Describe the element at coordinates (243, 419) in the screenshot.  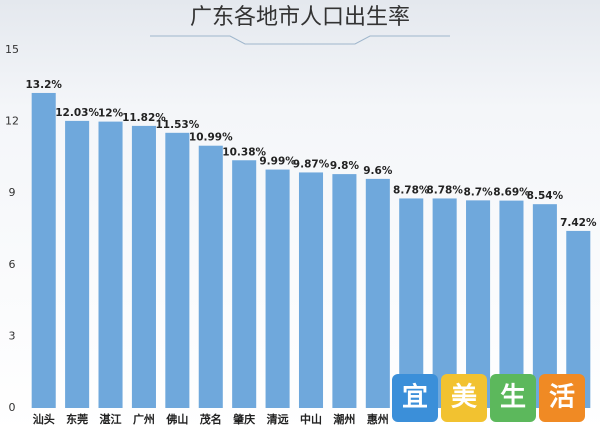
I see `x-tick-label: 肇庆` at that location.